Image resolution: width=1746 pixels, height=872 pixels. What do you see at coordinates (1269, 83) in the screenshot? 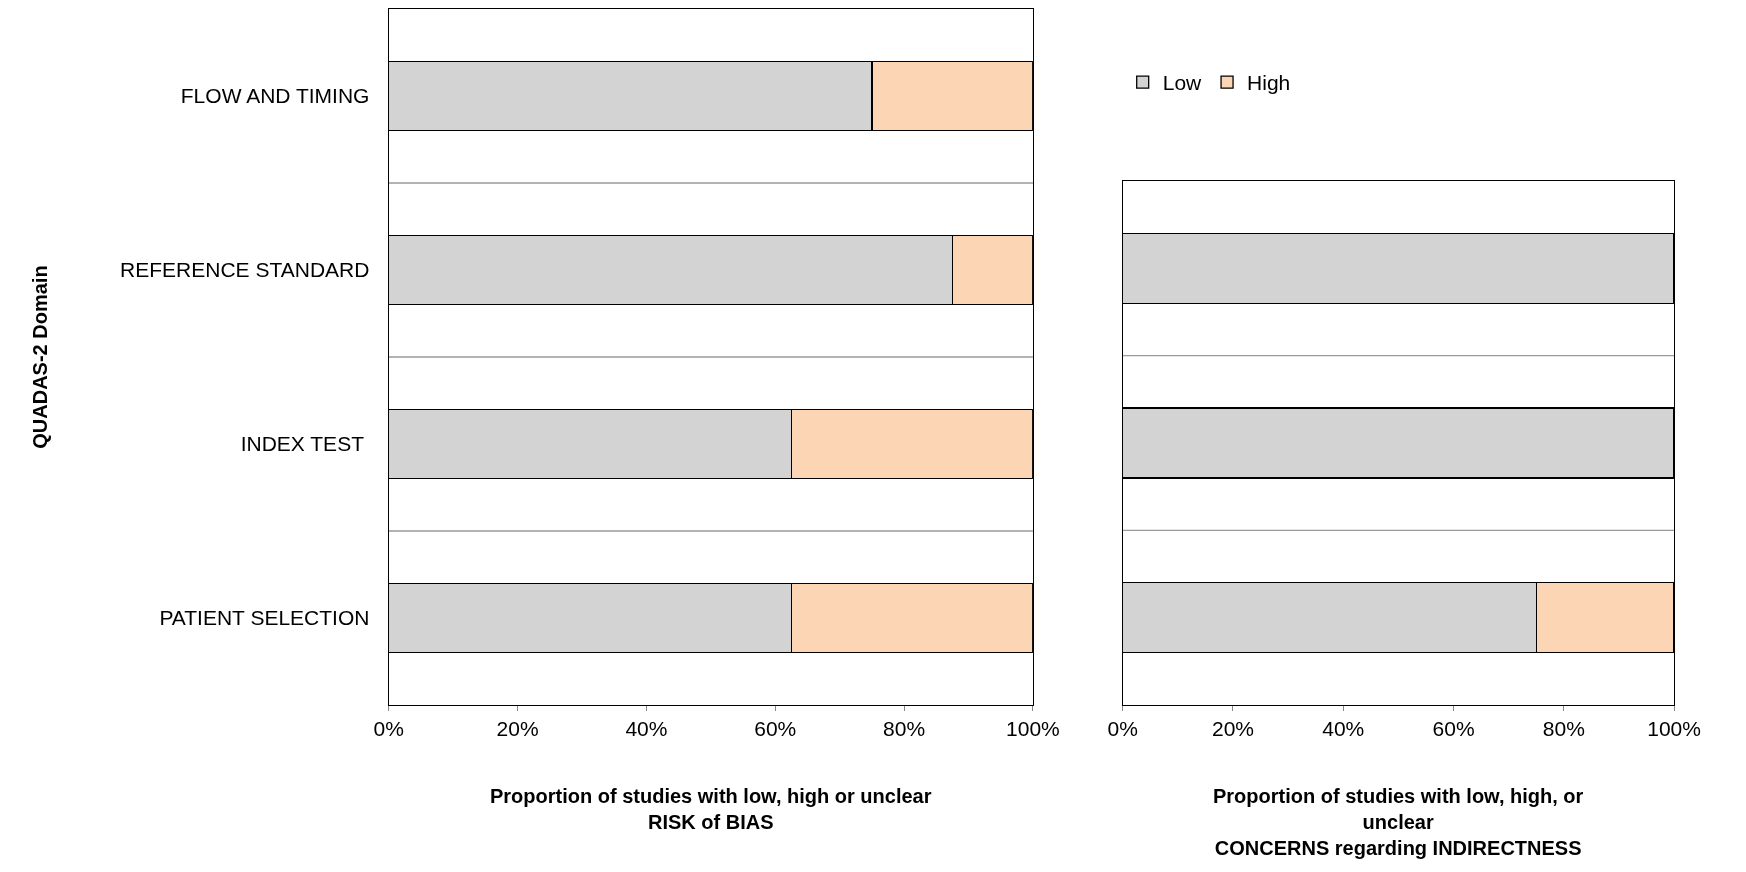
I see `legend-label: High` at bounding box center [1269, 83].